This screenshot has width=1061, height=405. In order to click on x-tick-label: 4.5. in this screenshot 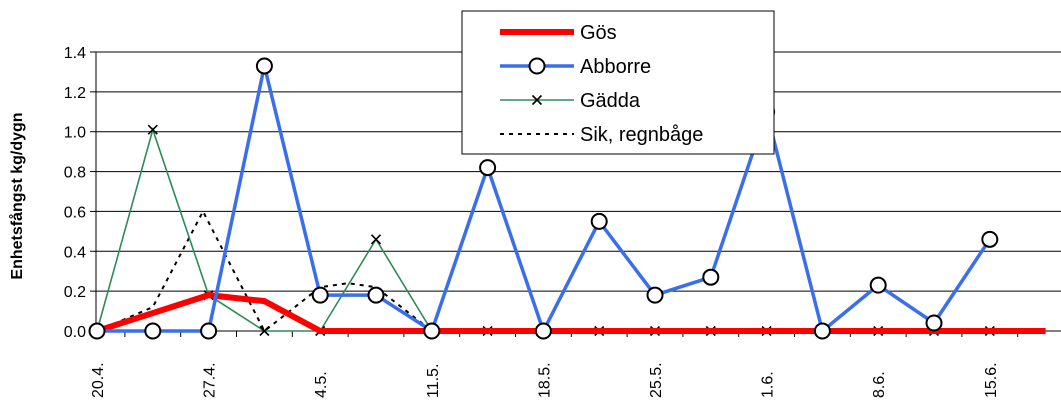, I will do `click(321, 384)`.